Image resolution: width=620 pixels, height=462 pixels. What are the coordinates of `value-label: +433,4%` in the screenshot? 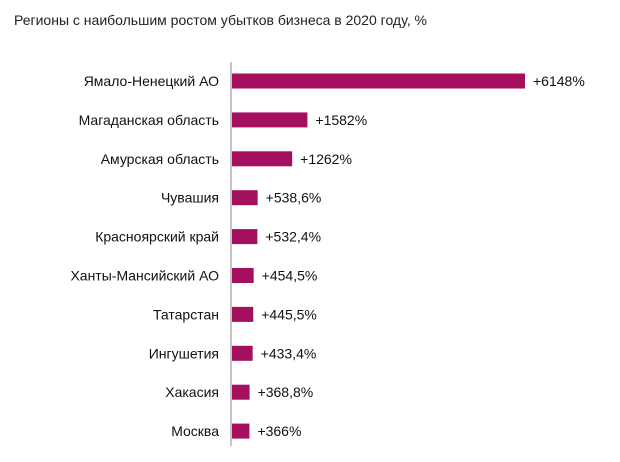 It's located at (289, 353).